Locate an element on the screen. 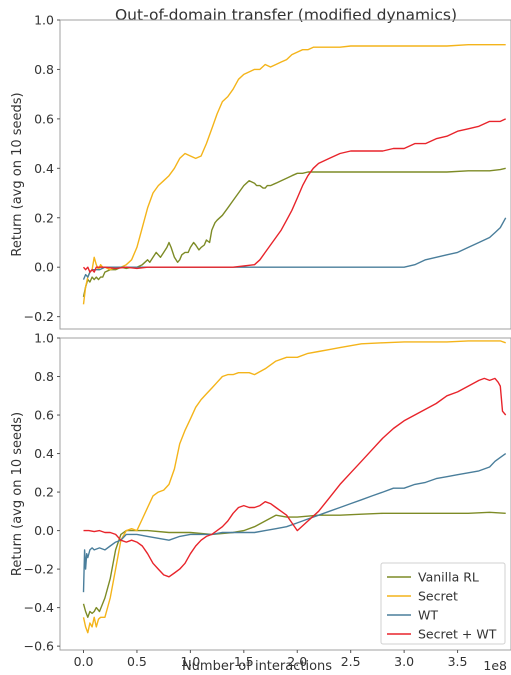 This screenshot has width=511, height=675. legend-label-wt: WT is located at coordinates (428, 615).